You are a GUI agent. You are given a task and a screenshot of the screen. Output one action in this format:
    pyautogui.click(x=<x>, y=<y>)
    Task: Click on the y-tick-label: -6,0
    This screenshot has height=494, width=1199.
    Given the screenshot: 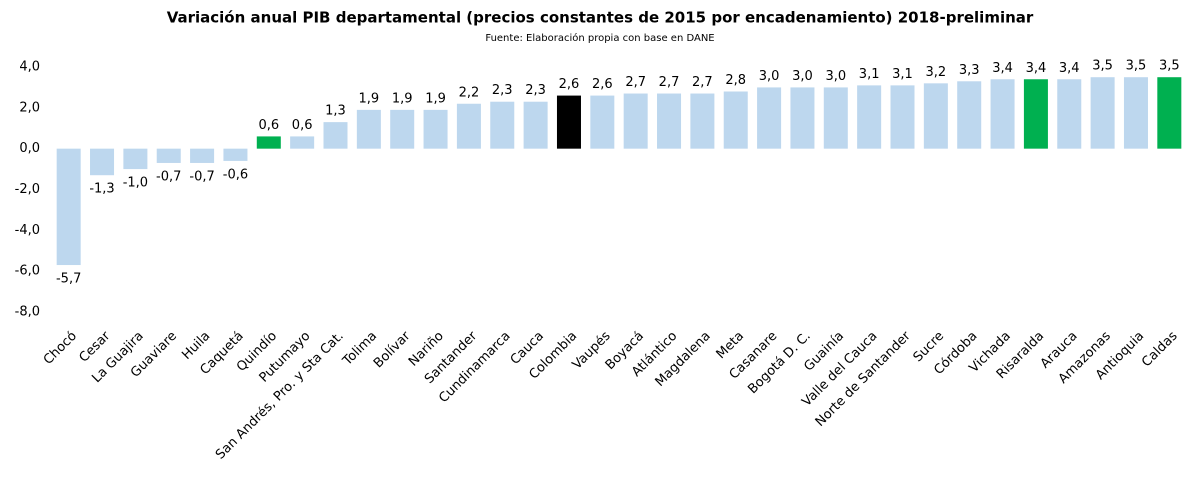 What is the action you would take?
    pyautogui.click(x=27, y=271)
    